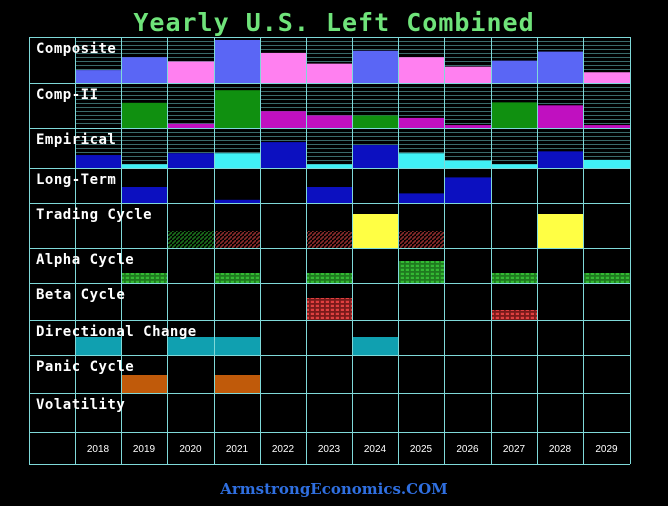  What do you see at coordinates (375, 346) in the screenshot?
I see `directional-change-mark-2024` at bounding box center [375, 346].